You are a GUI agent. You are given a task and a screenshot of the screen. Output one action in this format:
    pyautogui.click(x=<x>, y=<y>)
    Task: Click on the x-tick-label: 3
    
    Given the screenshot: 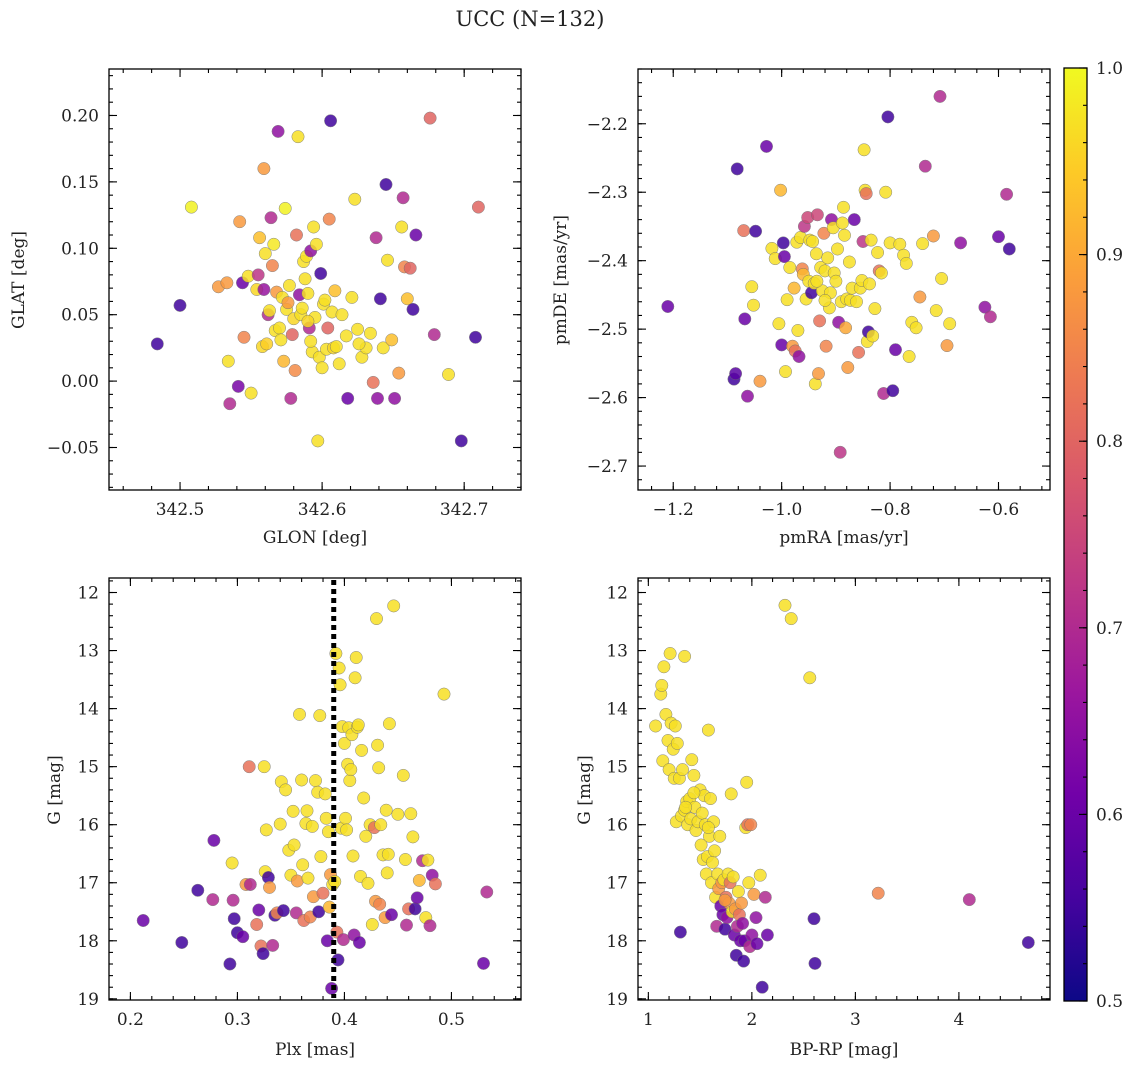 What is the action you would take?
    pyautogui.click(x=855, y=1020)
    